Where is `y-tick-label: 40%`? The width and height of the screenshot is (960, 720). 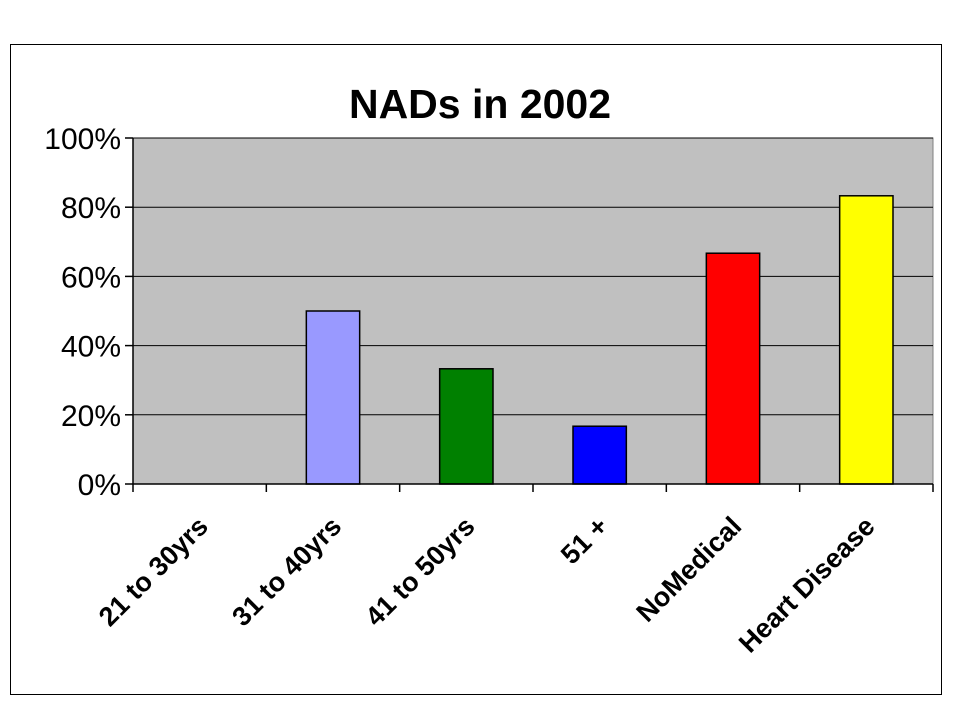
y-tick-label: 40% is located at coordinates (91, 347).